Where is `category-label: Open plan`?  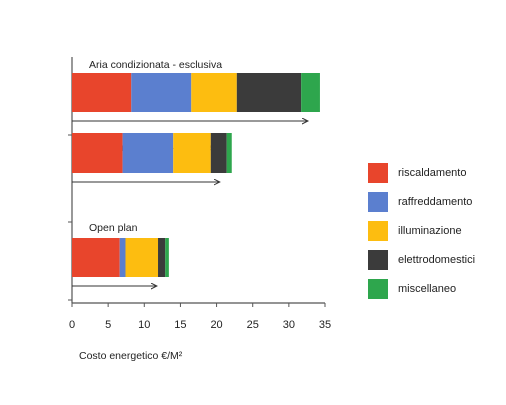
category-label: Open plan is located at coordinates (113, 228).